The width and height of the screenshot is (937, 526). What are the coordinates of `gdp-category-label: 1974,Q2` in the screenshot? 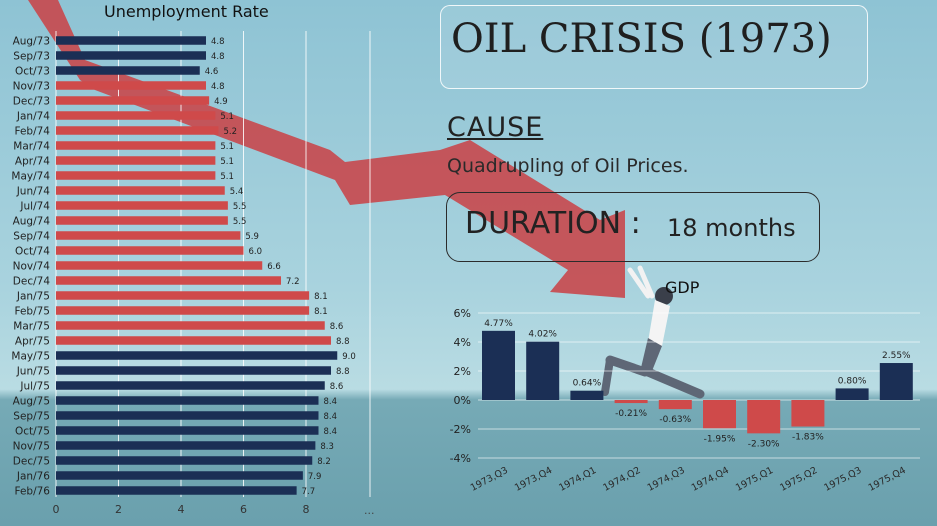 It's located at (621, 479).